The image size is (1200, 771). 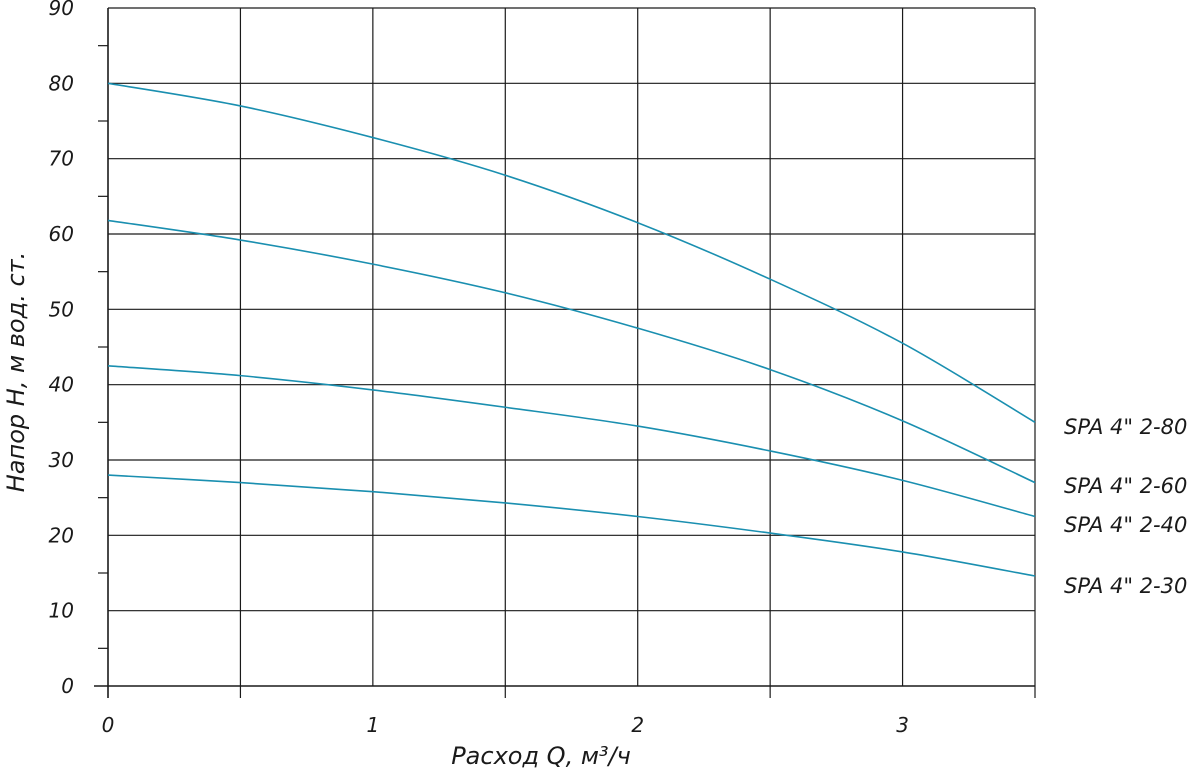 I want to click on y-axis-title: Напор Н, м вод. ст., so click(x=16, y=372).